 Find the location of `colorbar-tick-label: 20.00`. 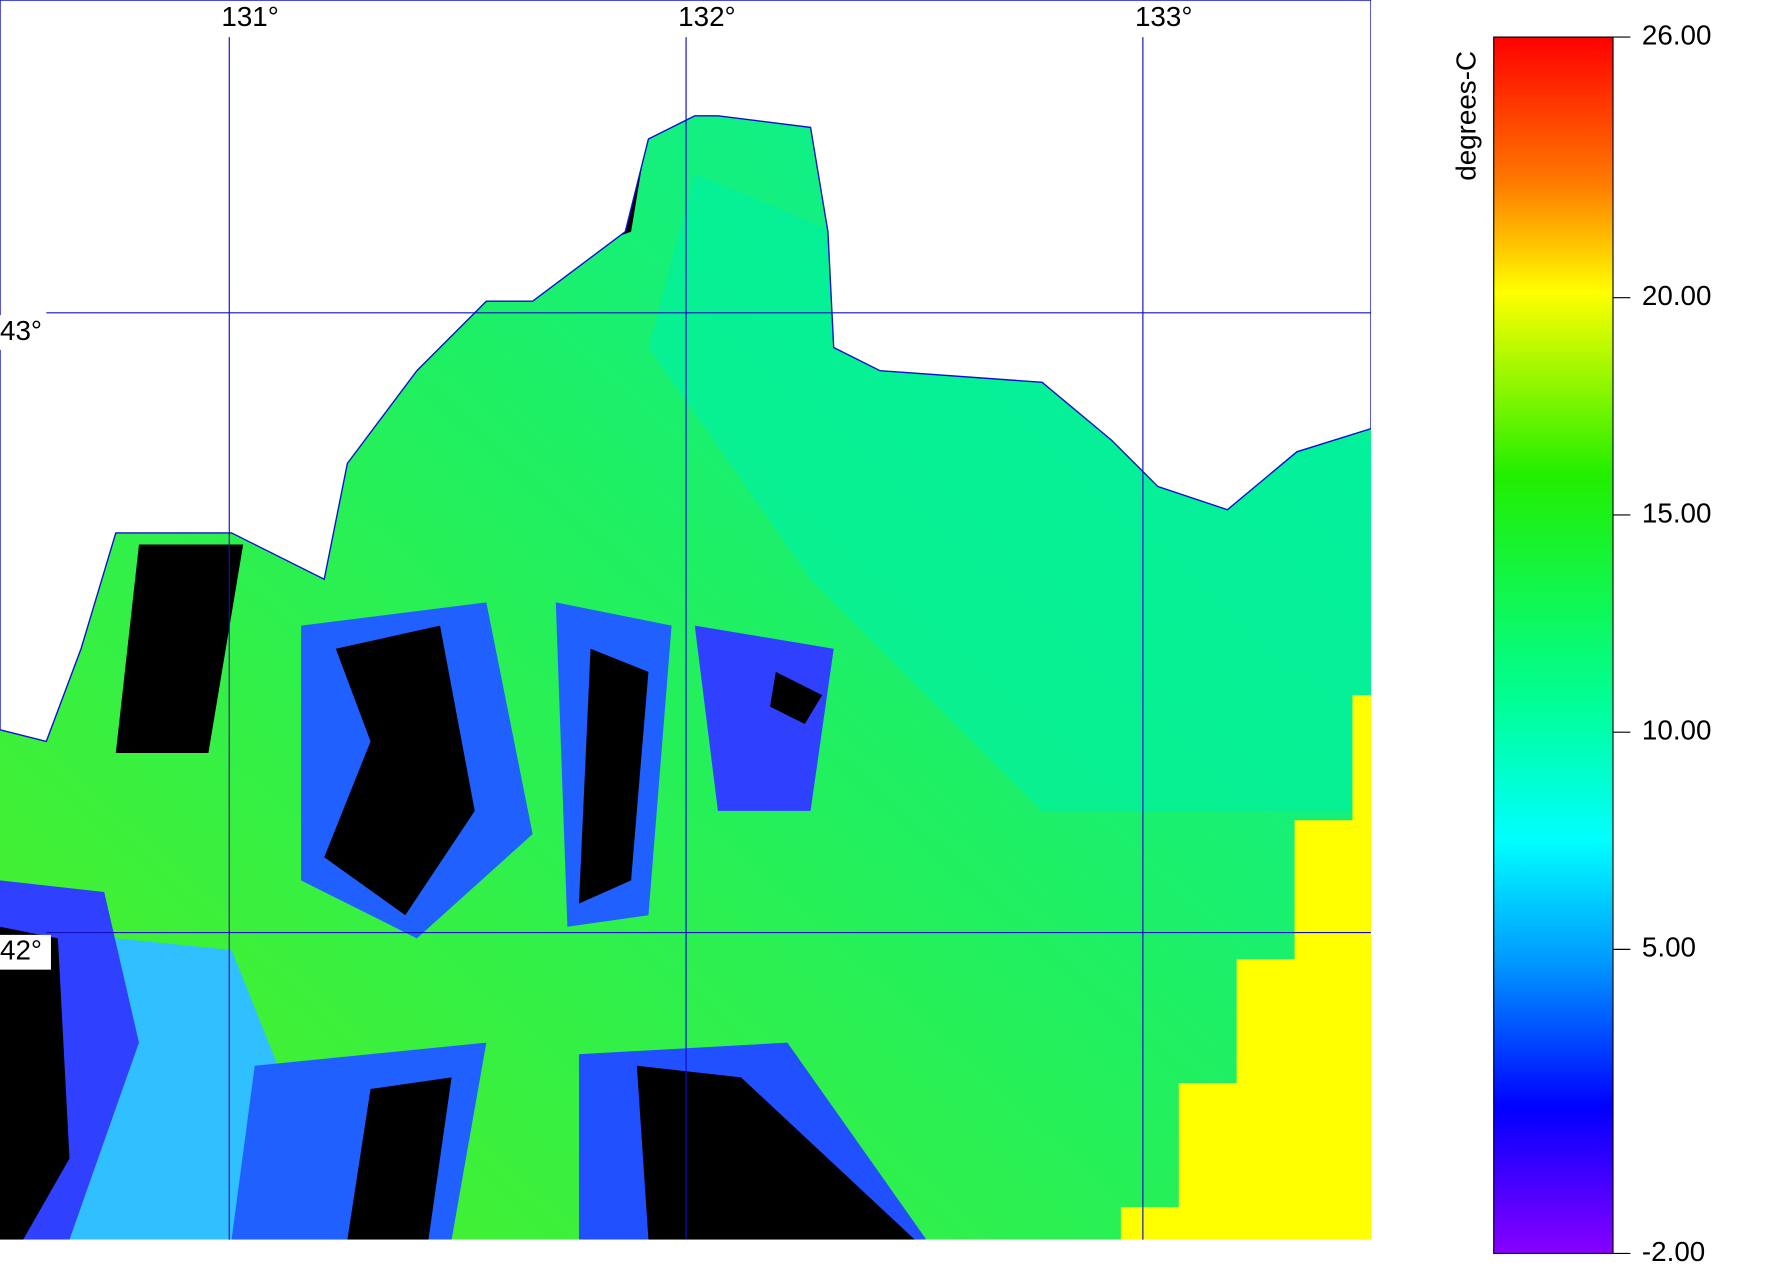

colorbar-tick-label: 20.00 is located at coordinates (1677, 295).